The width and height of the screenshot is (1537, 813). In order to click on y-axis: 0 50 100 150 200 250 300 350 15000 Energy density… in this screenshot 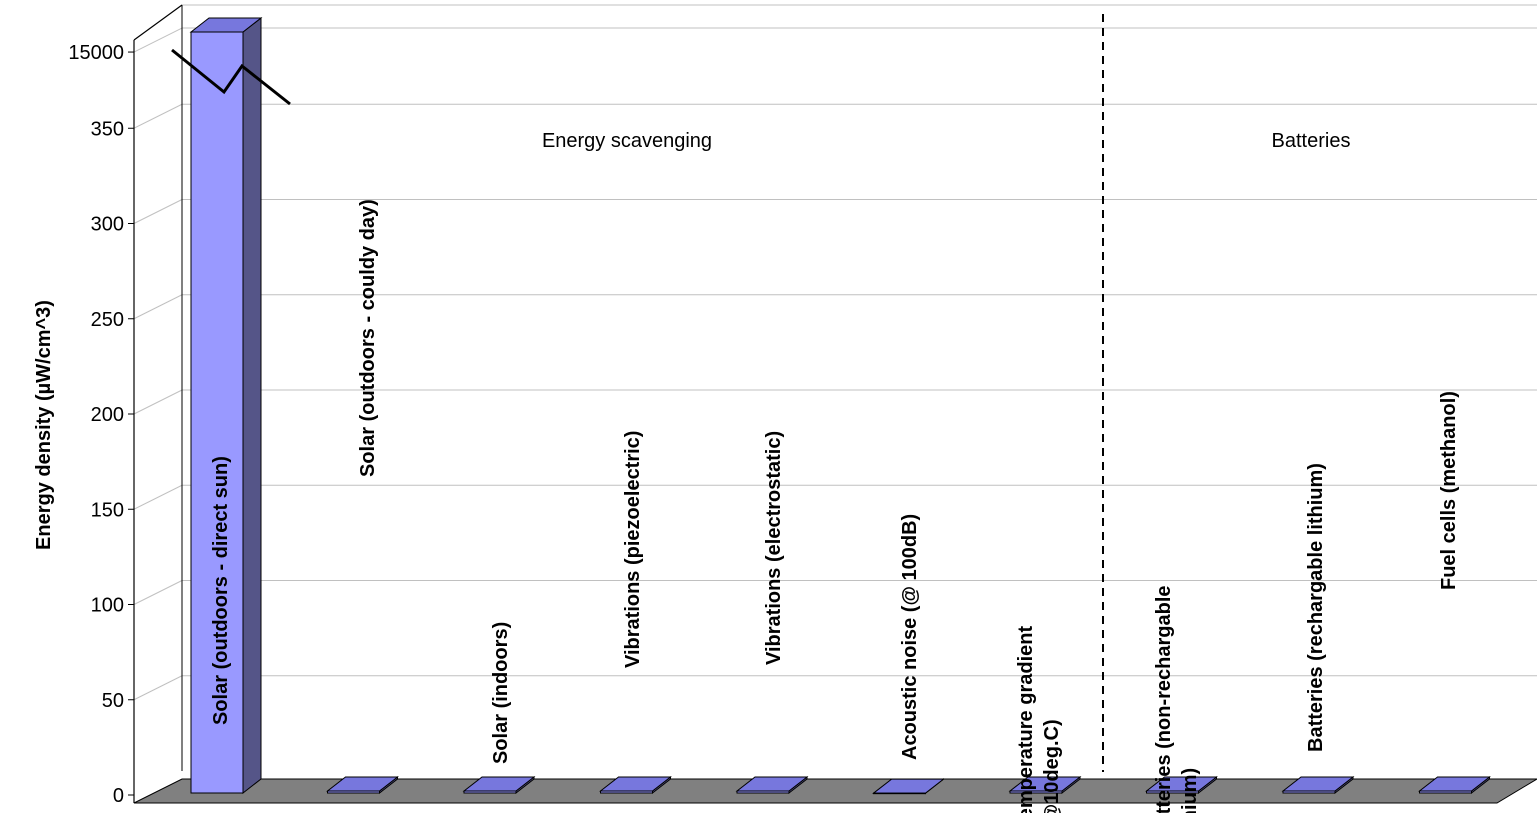, I will do `click(108, 405)`.